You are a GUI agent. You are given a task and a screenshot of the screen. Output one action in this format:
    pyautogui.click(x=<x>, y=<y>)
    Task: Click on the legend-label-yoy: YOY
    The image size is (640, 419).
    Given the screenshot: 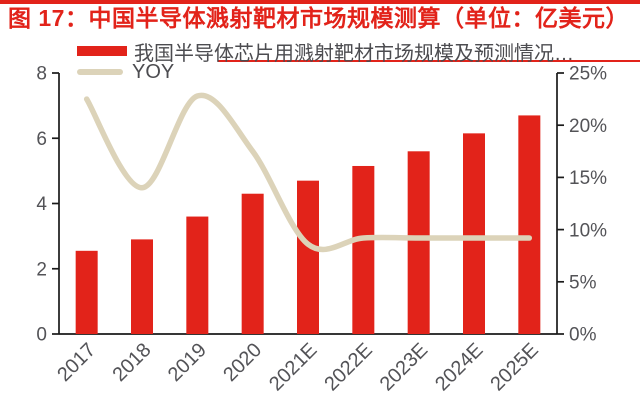 What is the action you would take?
    pyautogui.click(x=153, y=71)
    